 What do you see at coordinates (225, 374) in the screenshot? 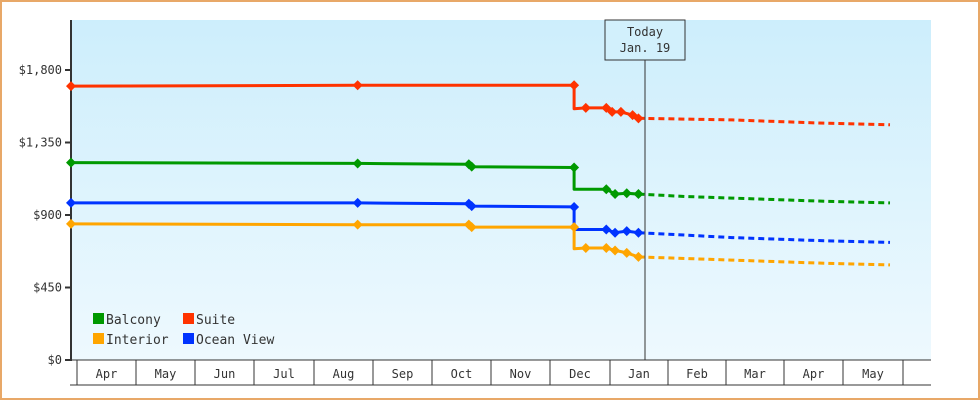
I see `x-tick-label: Jun` at bounding box center [225, 374].